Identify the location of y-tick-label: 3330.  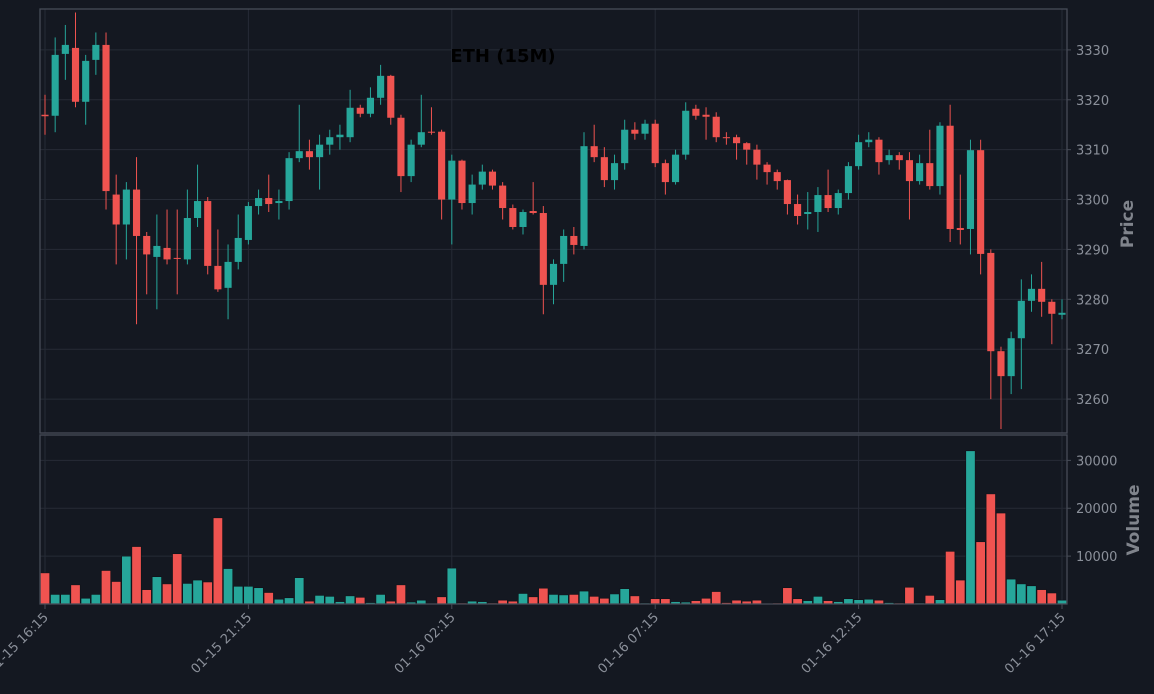
(1092, 51).